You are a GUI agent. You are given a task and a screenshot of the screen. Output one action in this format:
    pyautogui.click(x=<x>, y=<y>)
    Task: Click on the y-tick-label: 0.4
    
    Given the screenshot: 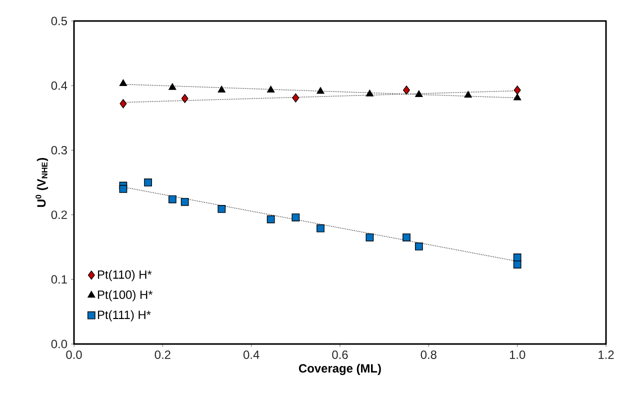 What is the action you would take?
    pyautogui.click(x=59, y=85)
    